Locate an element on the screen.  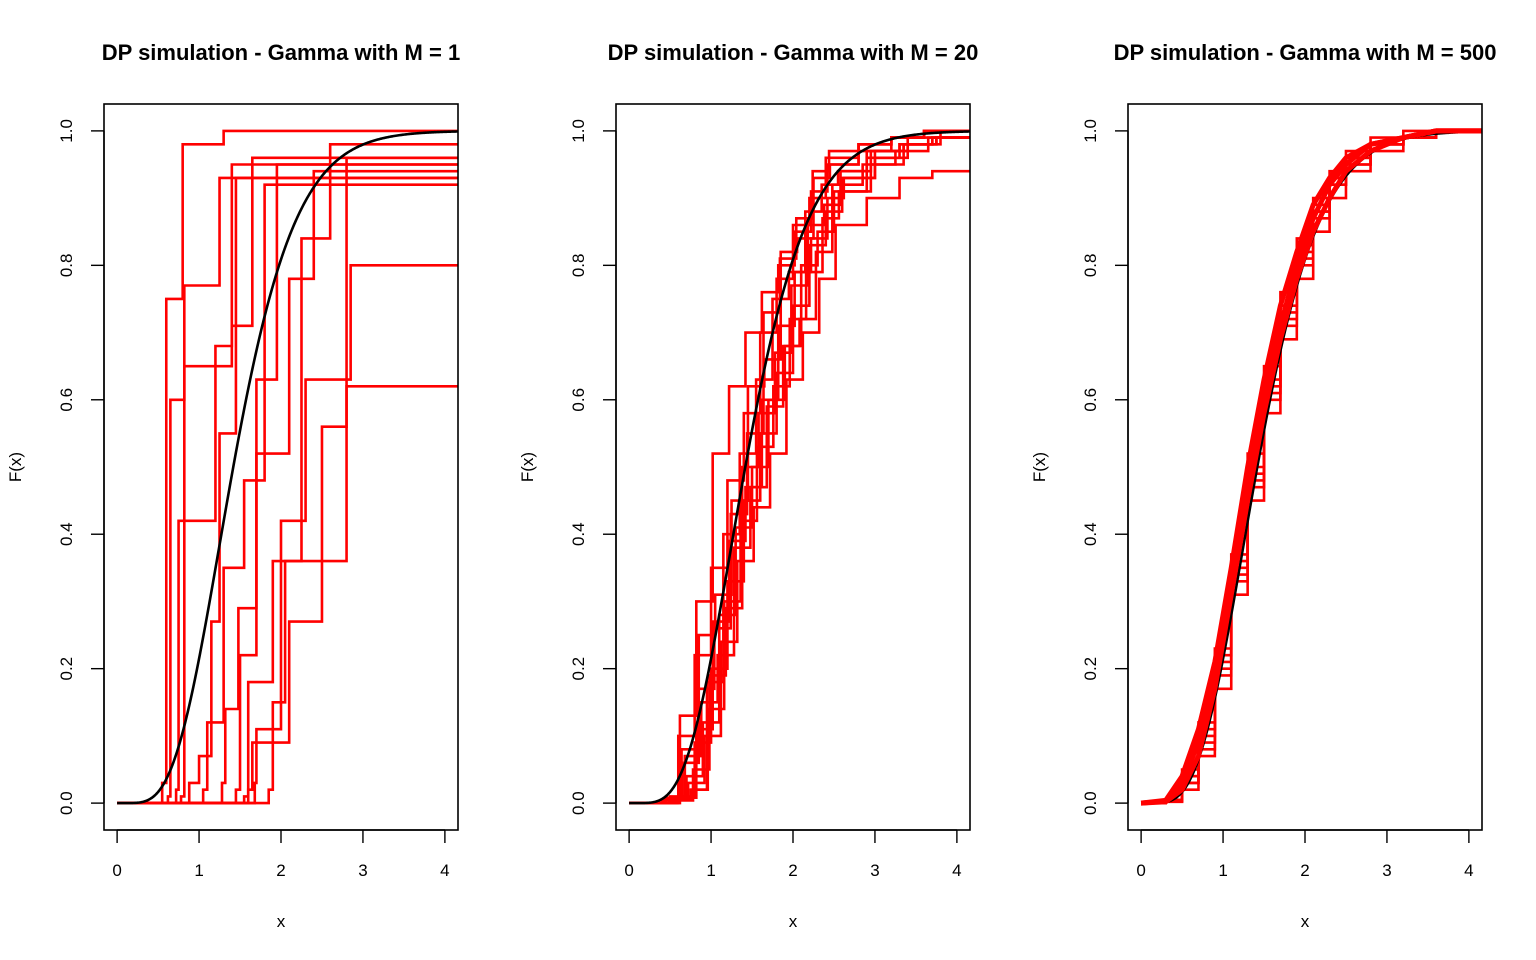
chart-title: DP simulation - Gamma with M = 20 is located at coordinates (793, 52).